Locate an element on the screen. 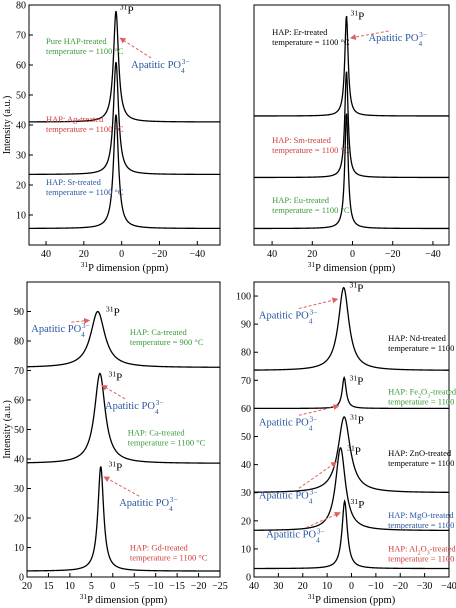 The height and width of the screenshot is (608, 456). y-axis-label: Intensity (a.u.) is located at coordinates (7, 429).